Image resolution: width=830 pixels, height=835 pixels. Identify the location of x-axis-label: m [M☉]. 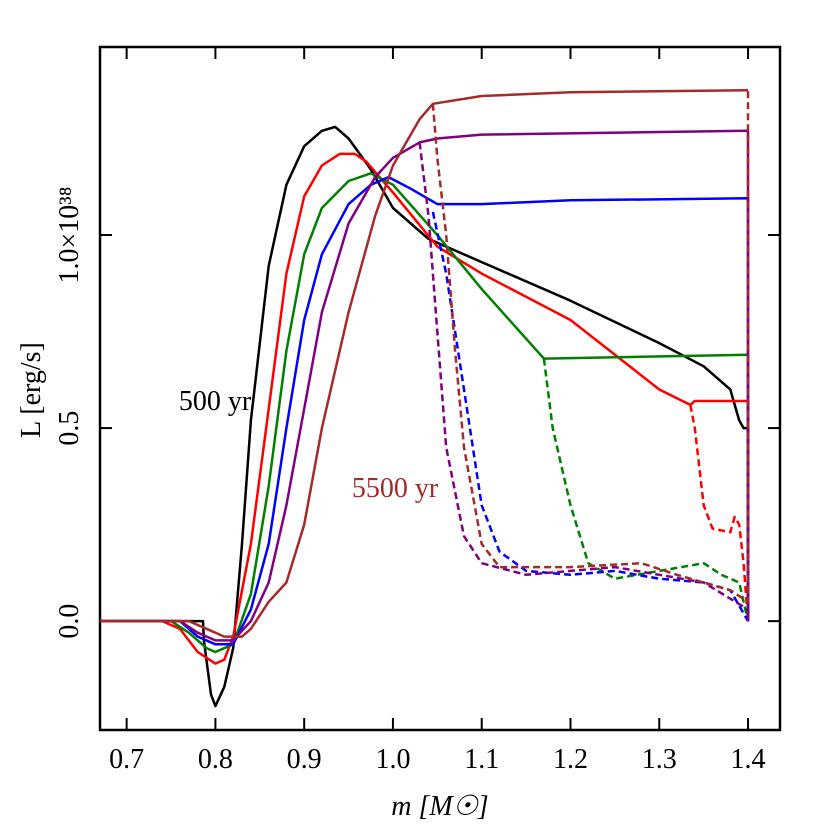
(439, 806).